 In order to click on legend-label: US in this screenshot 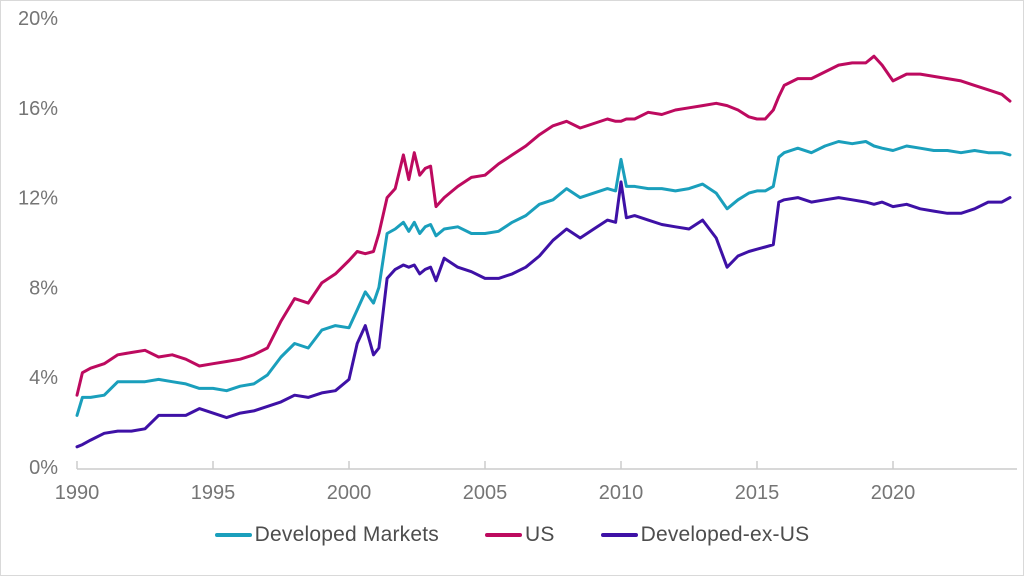, I will do `click(540, 534)`.